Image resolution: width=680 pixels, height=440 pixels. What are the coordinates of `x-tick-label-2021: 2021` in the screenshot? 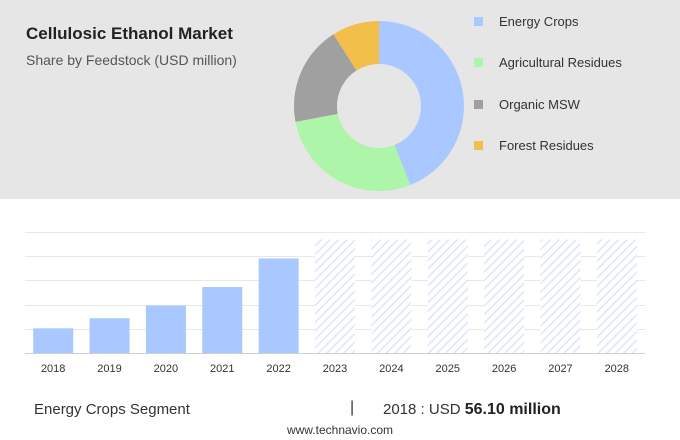 It's located at (222, 369).